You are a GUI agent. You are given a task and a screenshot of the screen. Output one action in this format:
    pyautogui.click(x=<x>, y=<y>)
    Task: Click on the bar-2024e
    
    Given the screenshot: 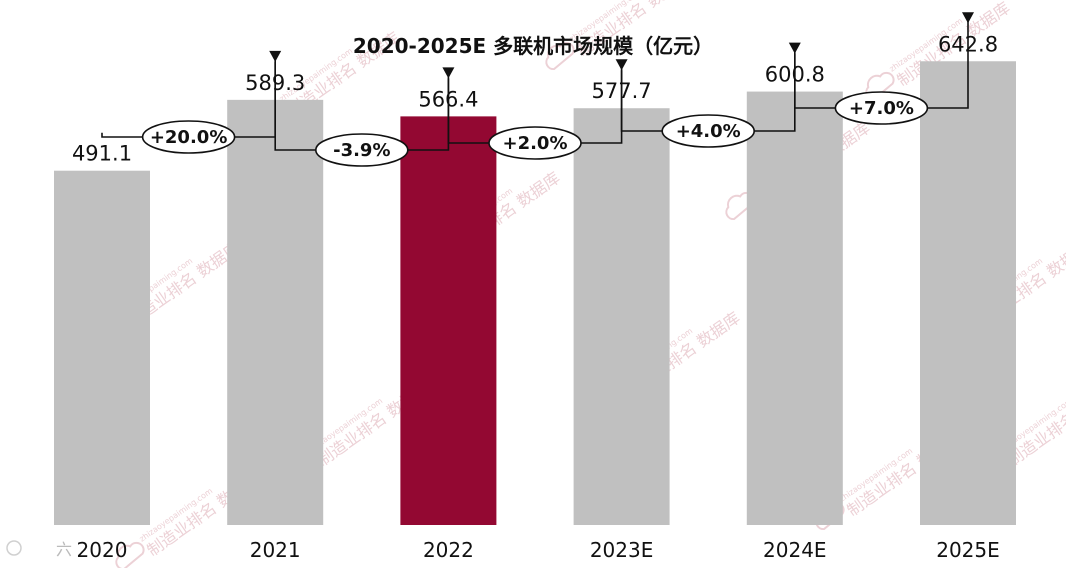 What is the action you would take?
    pyautogui.click(x=794, y=308)
    